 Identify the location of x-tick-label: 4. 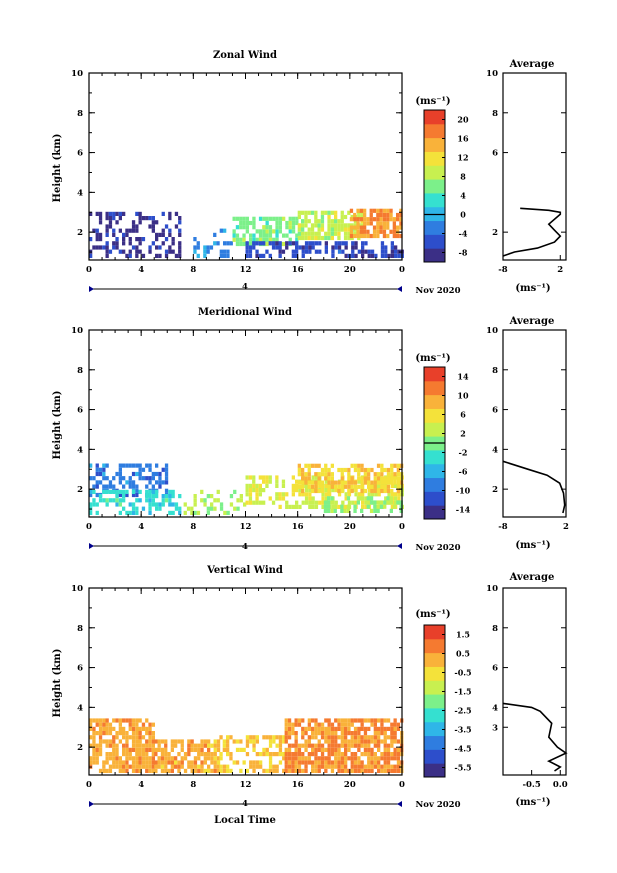
(141, 527).